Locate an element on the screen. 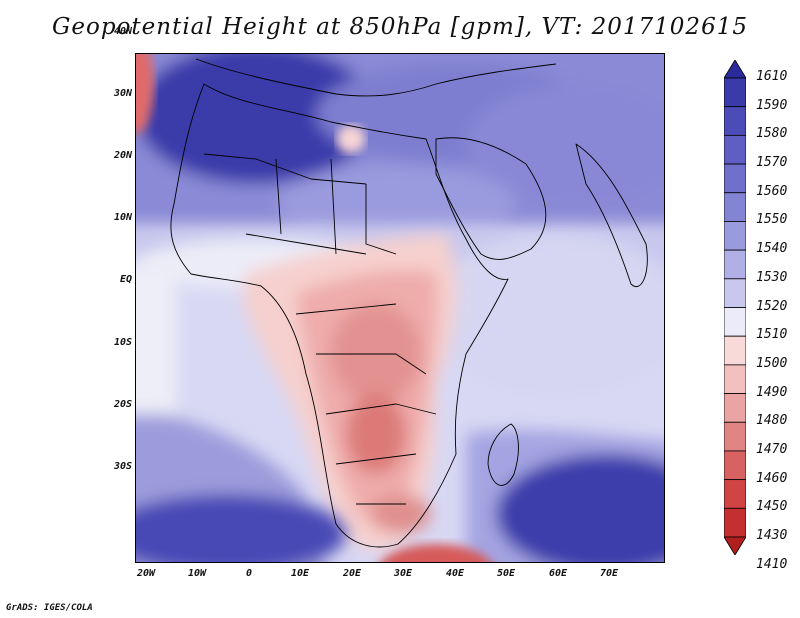 Image resolution: width=800 pixels, height=618 pixels. colorbar-level-label: 1530 is located at coordinates (772, 277).